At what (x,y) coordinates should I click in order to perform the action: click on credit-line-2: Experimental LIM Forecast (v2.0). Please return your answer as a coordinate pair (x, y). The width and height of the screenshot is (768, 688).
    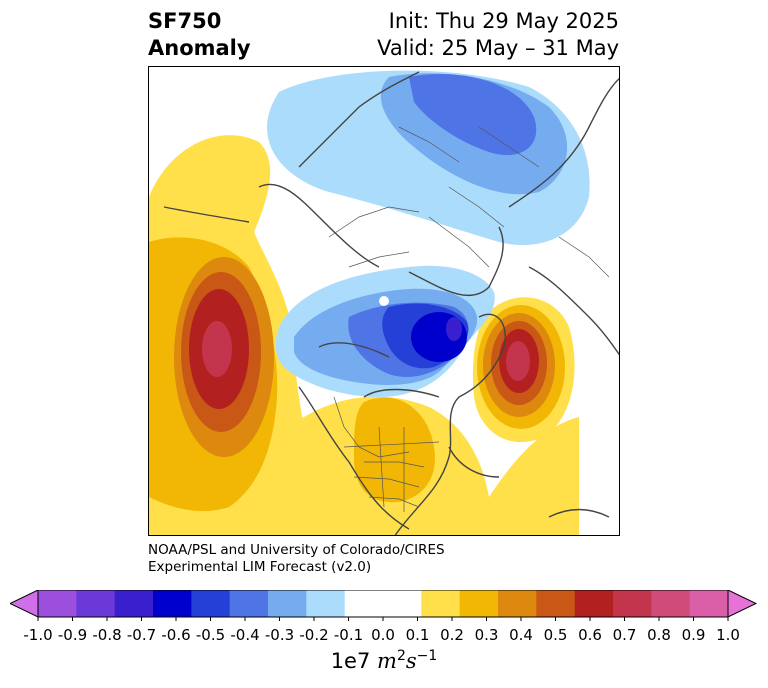
    Looking at the image, I should click on (260, 567).